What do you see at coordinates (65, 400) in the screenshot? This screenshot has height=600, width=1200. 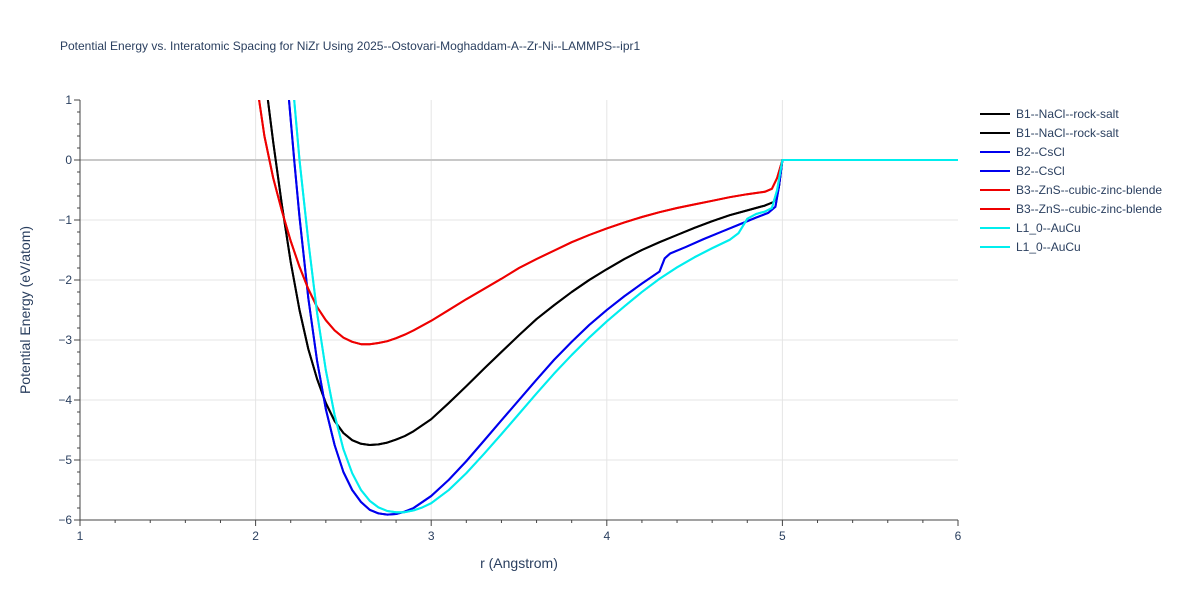 I see `y-tick-label: −4` at bounding box center [65, 400].